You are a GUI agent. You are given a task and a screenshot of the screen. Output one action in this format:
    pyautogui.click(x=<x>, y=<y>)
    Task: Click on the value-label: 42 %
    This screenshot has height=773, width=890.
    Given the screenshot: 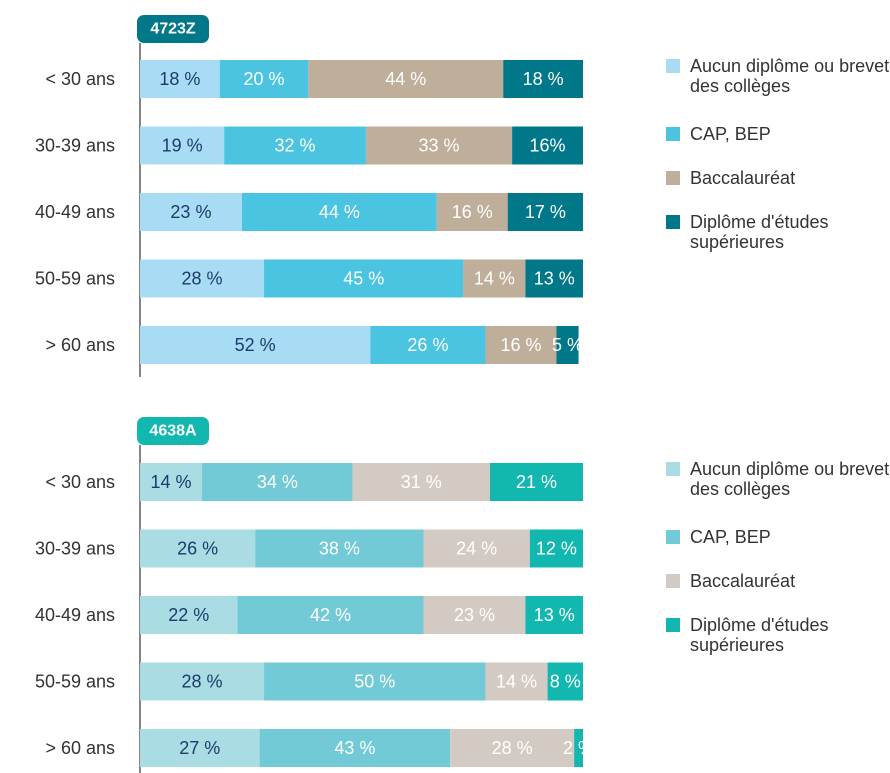 What is the action you would take?
    pyautogui.click(x=330, y=615)
    